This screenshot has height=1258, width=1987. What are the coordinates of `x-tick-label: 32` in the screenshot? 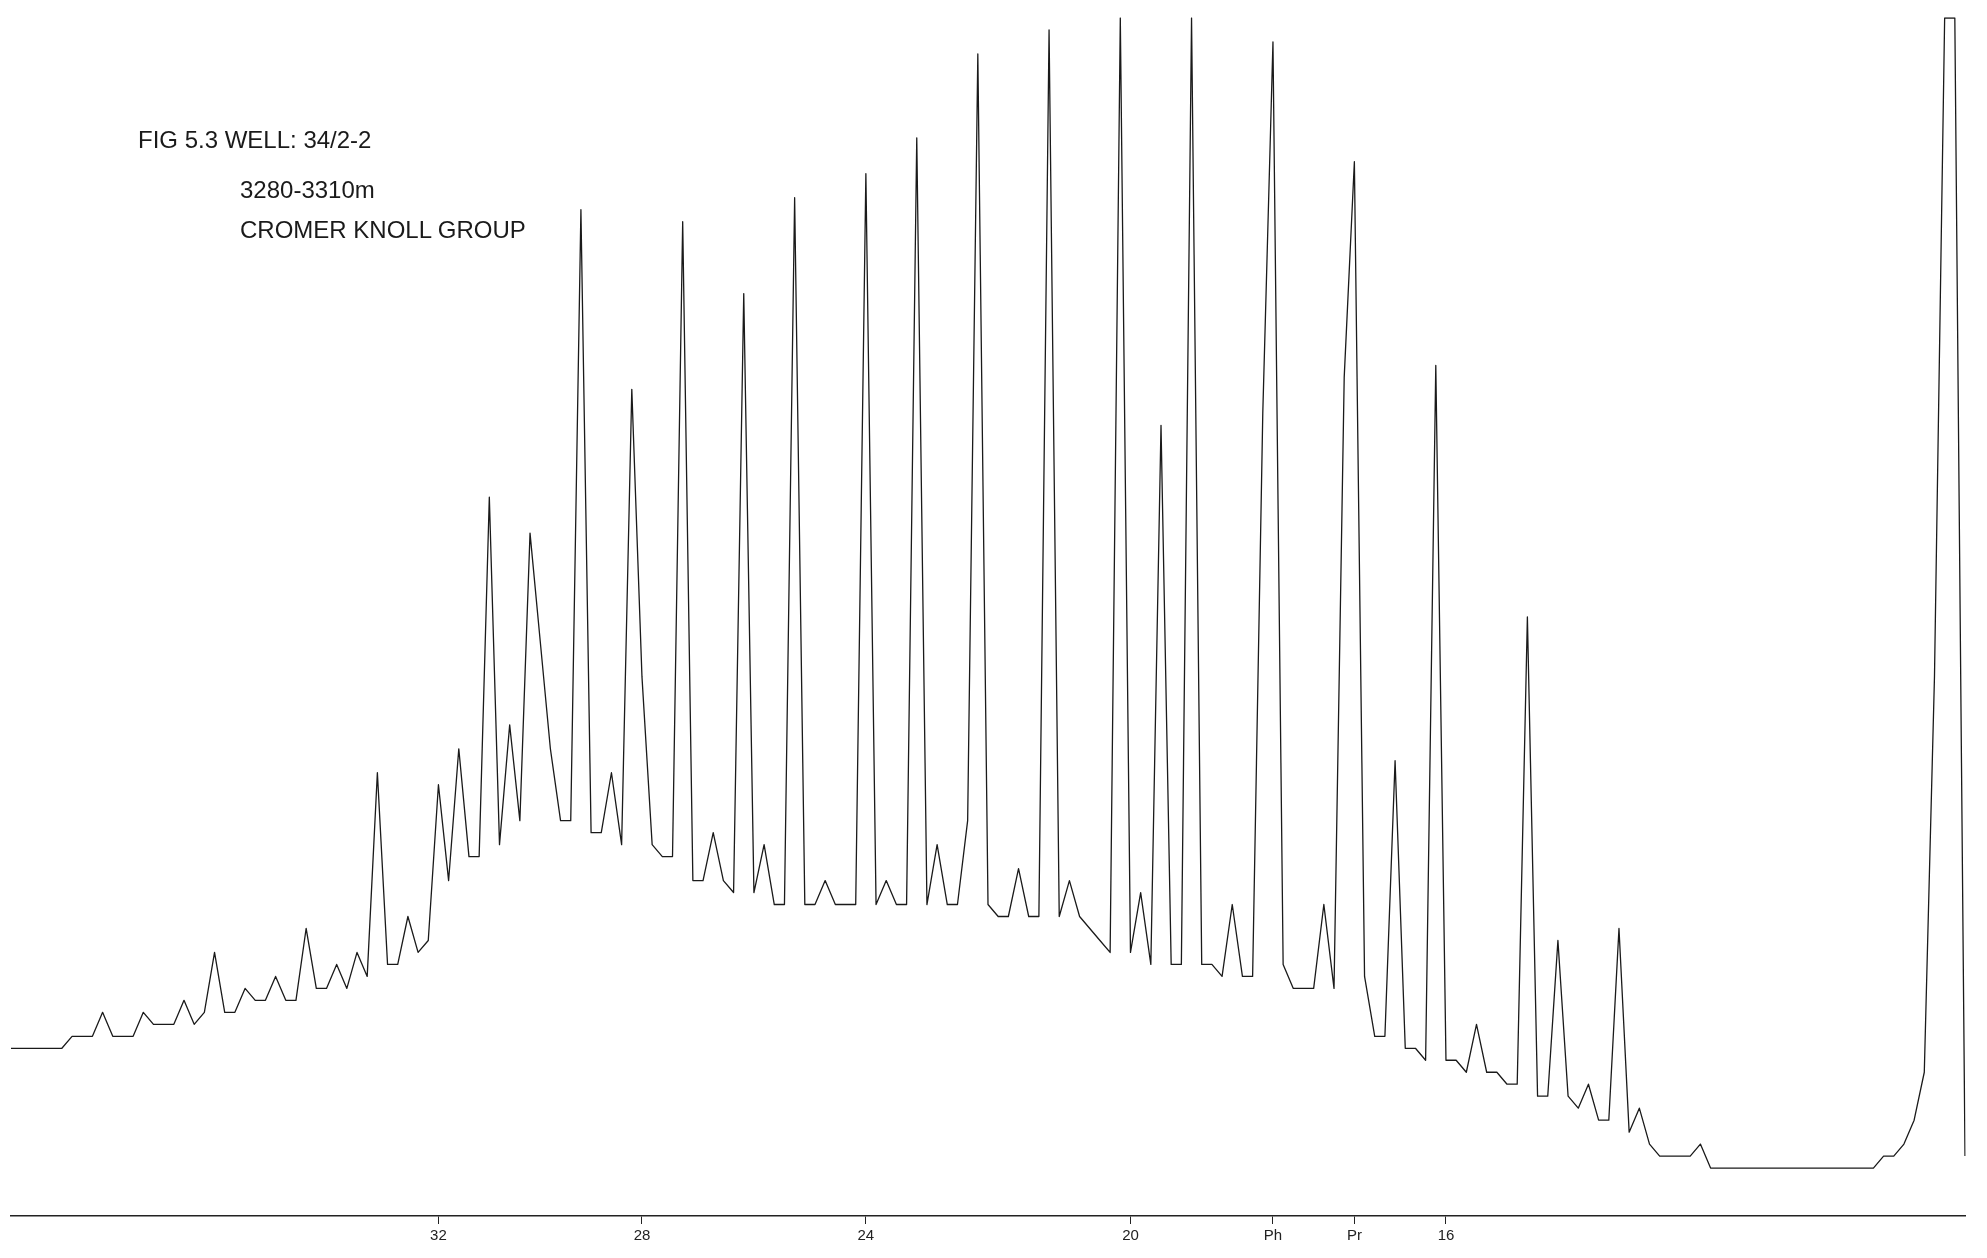 It's located at (438, 1235).